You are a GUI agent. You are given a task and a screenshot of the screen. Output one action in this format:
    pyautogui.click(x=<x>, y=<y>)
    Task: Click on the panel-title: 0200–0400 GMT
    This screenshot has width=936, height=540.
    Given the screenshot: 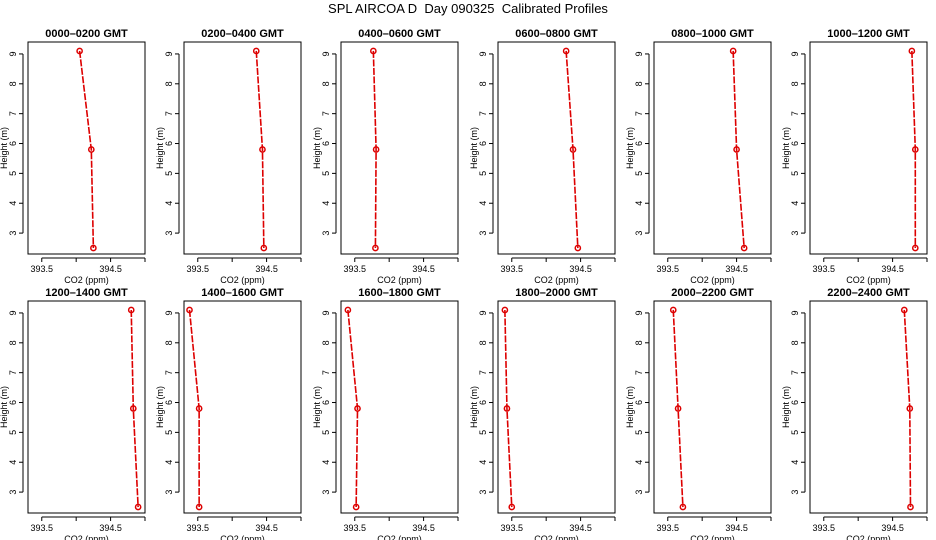 What is the action you would take?
    pyautogui.click(x=242, y=34)
    